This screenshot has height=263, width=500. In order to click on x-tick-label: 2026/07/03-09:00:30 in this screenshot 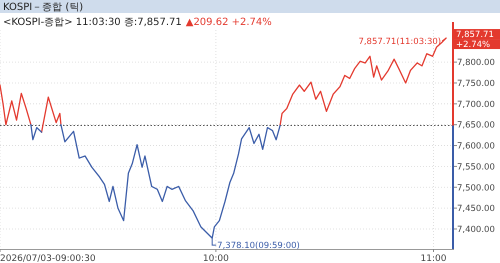, I will do `click(48, 258)`.